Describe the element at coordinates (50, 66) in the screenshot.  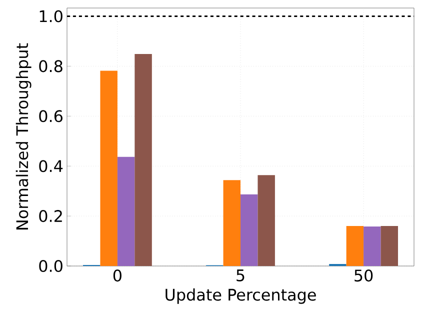
I see `y-tick-label: 0.8` at that location.